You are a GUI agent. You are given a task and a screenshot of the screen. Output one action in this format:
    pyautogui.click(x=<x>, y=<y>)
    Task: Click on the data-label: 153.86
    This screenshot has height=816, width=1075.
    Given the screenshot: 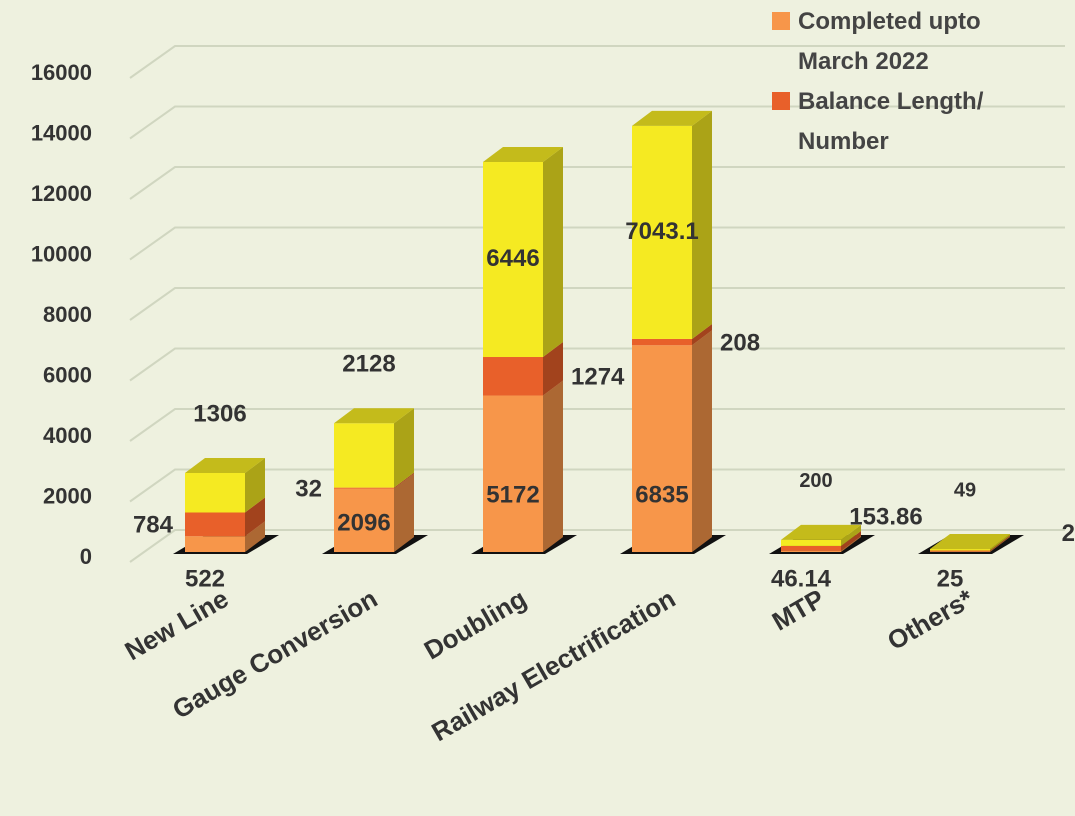 What is the action you would take?
    pyautogui.click(x=885, y=516)
    